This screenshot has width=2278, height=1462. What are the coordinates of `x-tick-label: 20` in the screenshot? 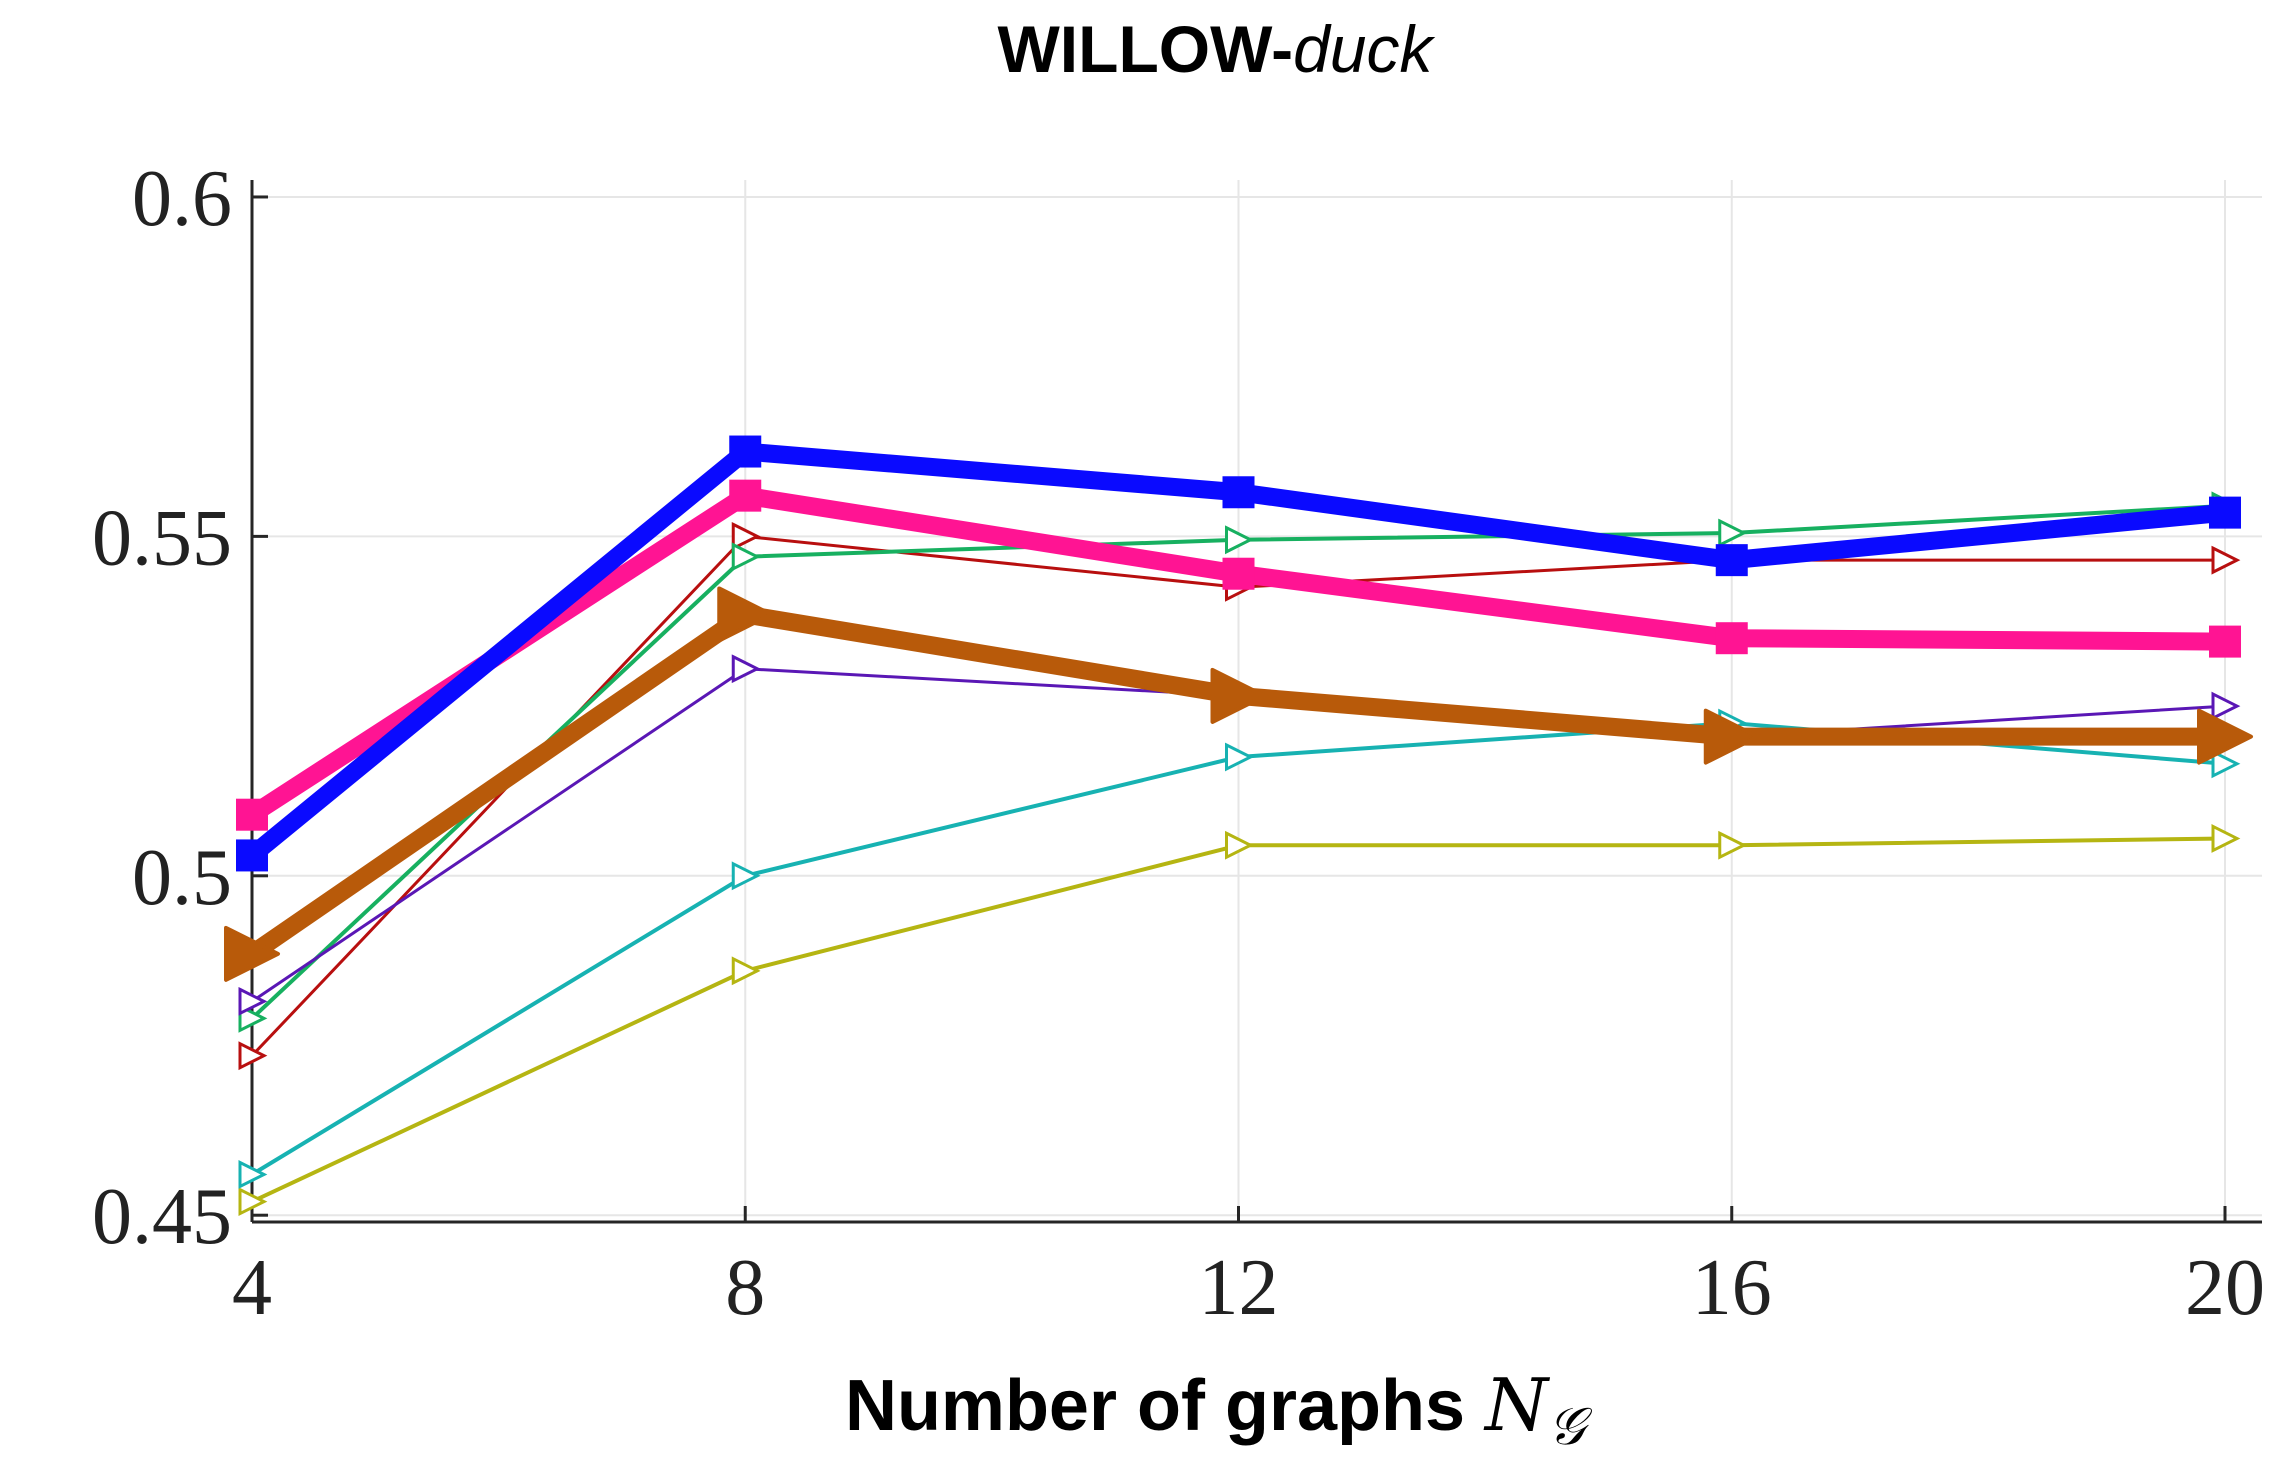 It's located at (2225, 1288).